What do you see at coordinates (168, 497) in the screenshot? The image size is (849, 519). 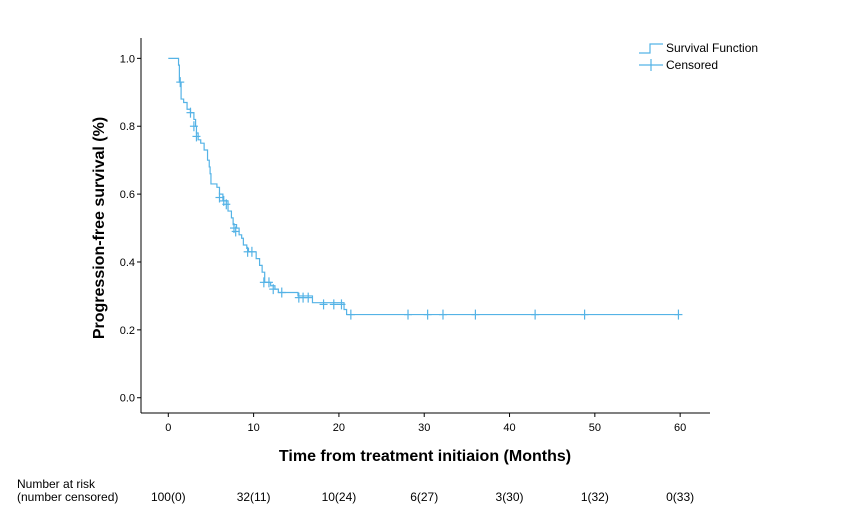 I see `risk-table-value: 100(0)` at bounding box center [168, 497].